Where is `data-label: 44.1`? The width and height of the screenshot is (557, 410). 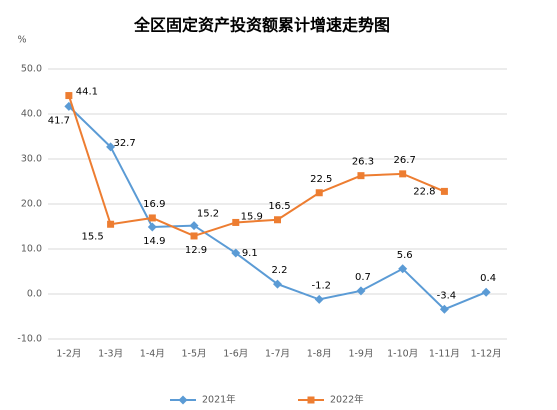 data-label: 44.1 is located at coordinates (87, 92).